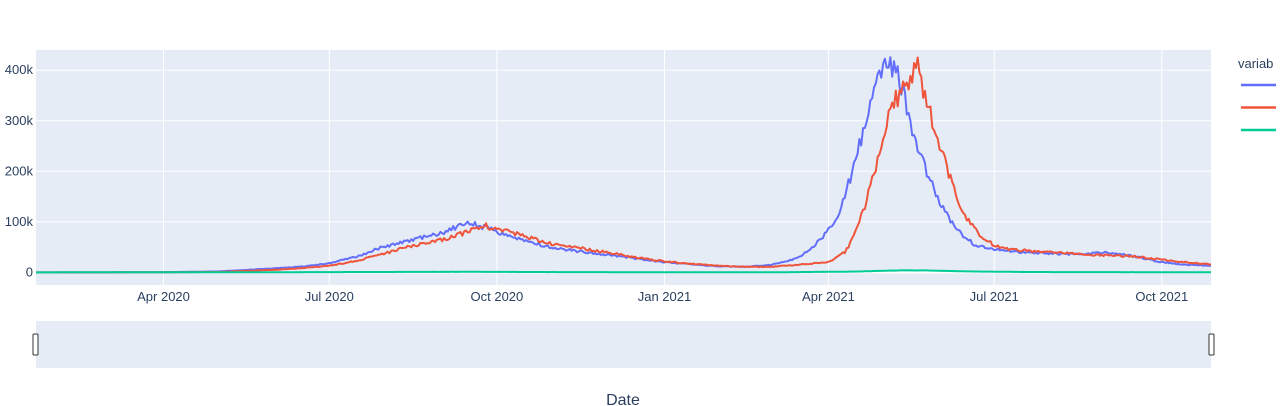 Image resolution: width=1280 pixels, height=406 pixels. What do you see at coordinates (19, 120) in the screenshot?
I see `y-tick-label: 300k` at bounding box center [19, 120].